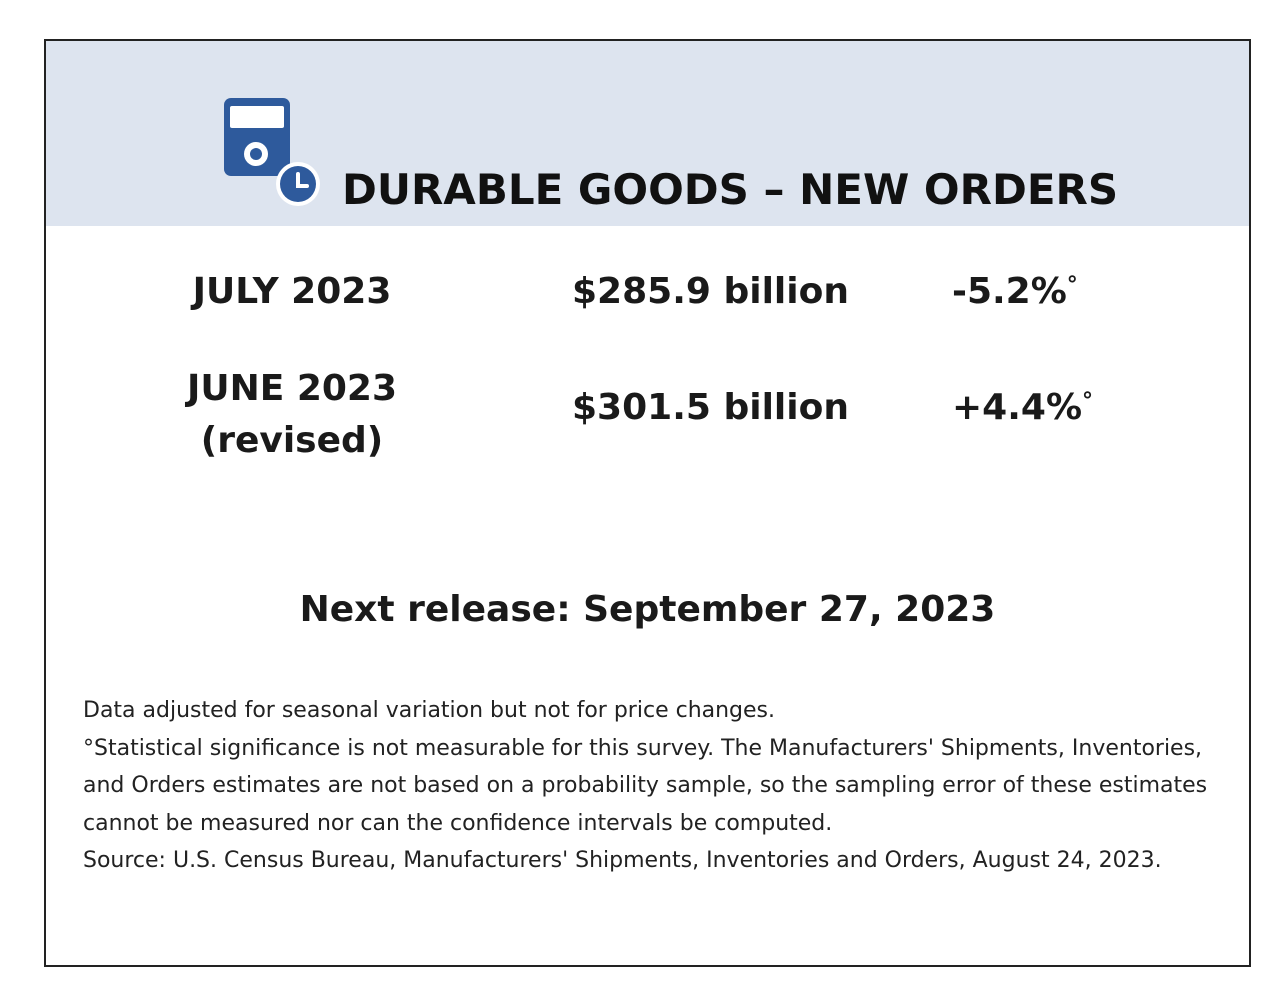 This screenshot has width=1284, height=993. What do you see at coordinates (292, 388) in the screenshot?
I see `period-label-main: JUNE 2023` at bounding box center [292, 388].